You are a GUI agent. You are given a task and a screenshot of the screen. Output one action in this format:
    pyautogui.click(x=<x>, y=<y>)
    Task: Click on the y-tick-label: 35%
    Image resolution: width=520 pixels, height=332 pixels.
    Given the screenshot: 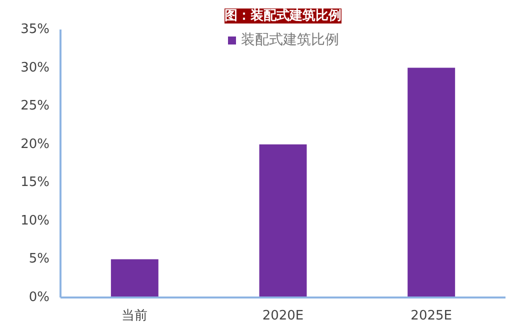 What is the action you would take?
    pyautogui.click(x=35, y=29)
    